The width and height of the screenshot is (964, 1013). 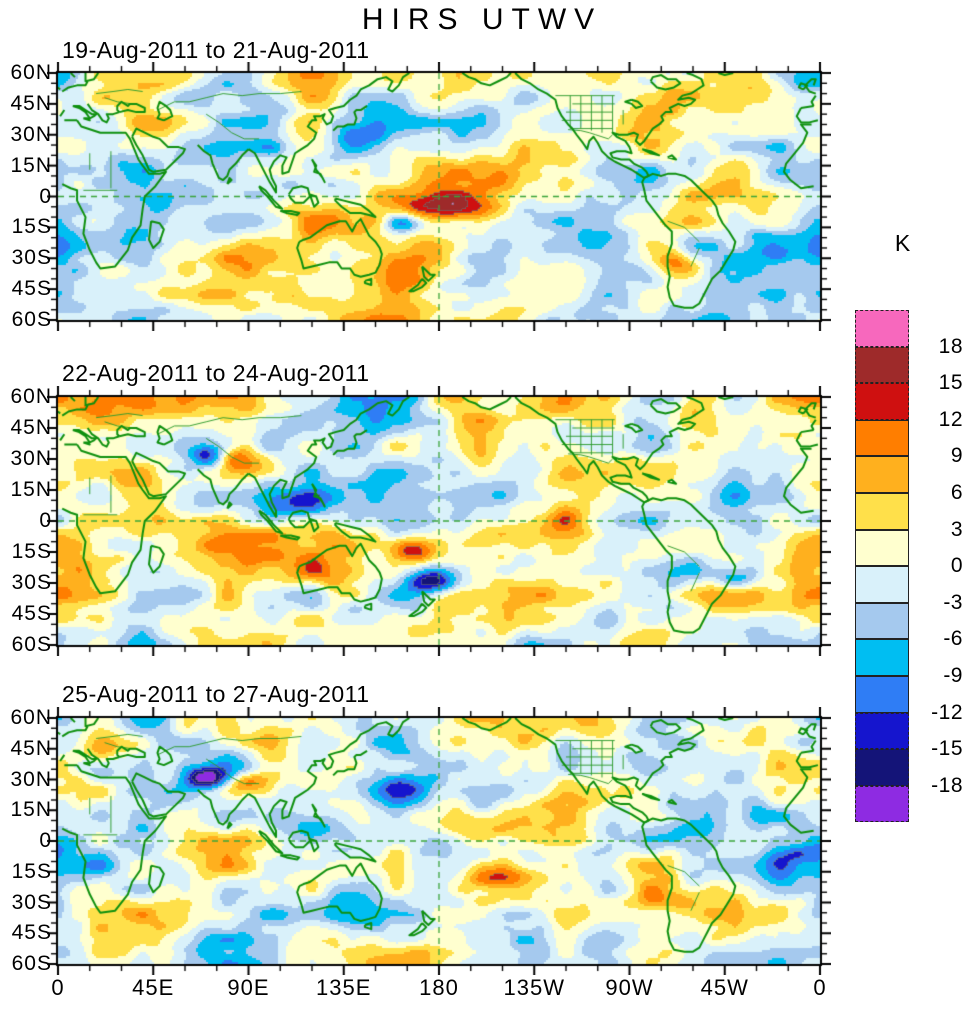 I want to click on colorbar-tick-label: 6, so click(x=956, y=492).